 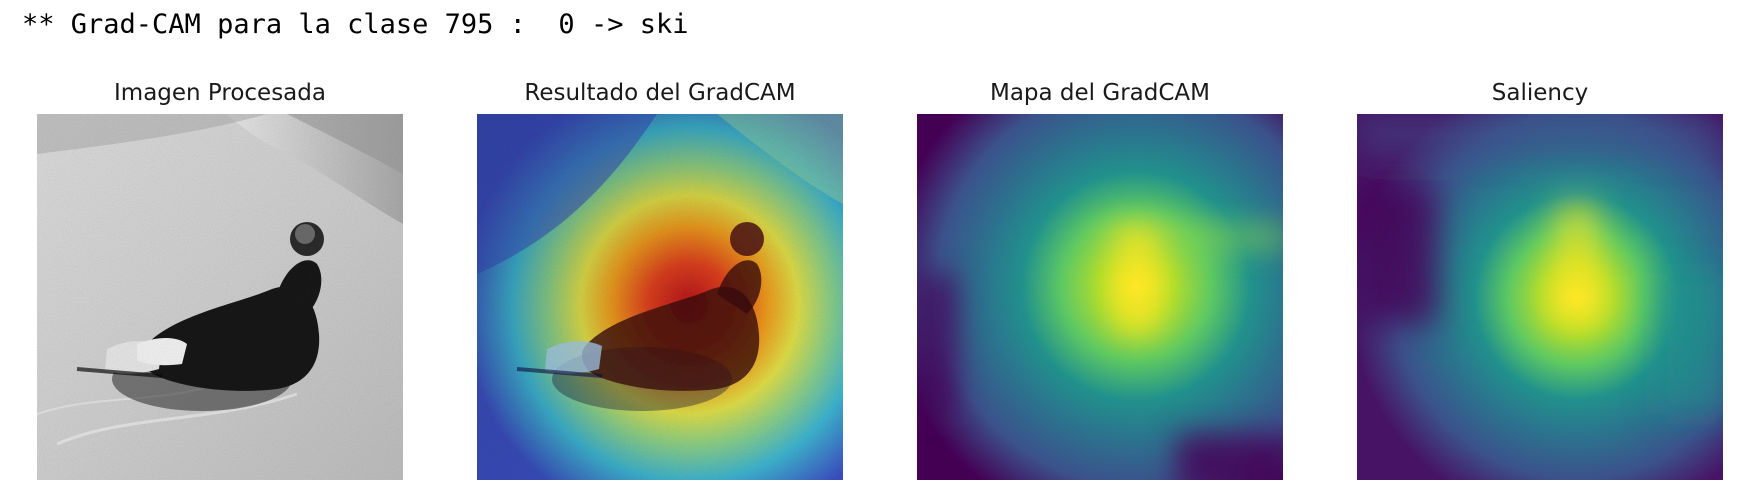 What do you see at coordinates (1099, 93) in the screenshot?
I see `panel-title: Mapa del GradCAM` at bounding box center [1099, 93].